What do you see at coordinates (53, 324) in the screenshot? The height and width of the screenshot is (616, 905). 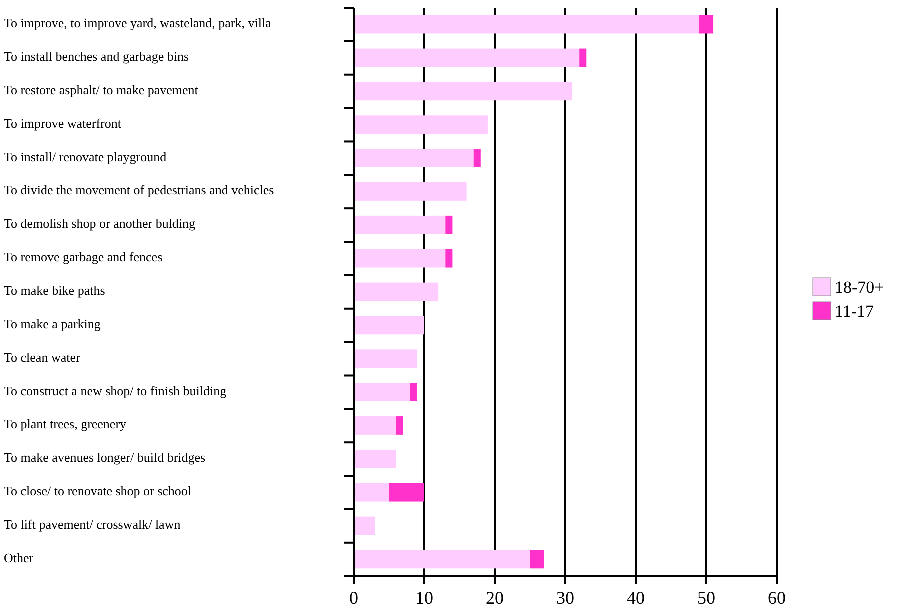 I see `y-tick-label: To make a parking` at bounding box center [53, 324].